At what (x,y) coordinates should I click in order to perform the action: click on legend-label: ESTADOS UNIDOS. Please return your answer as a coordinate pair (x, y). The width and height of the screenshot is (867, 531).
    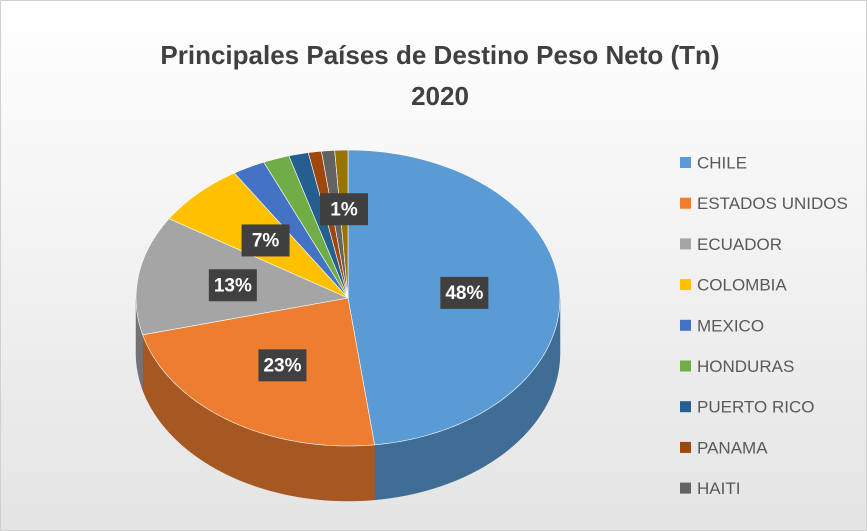
    Looking at the image, I should click on (772, 203).